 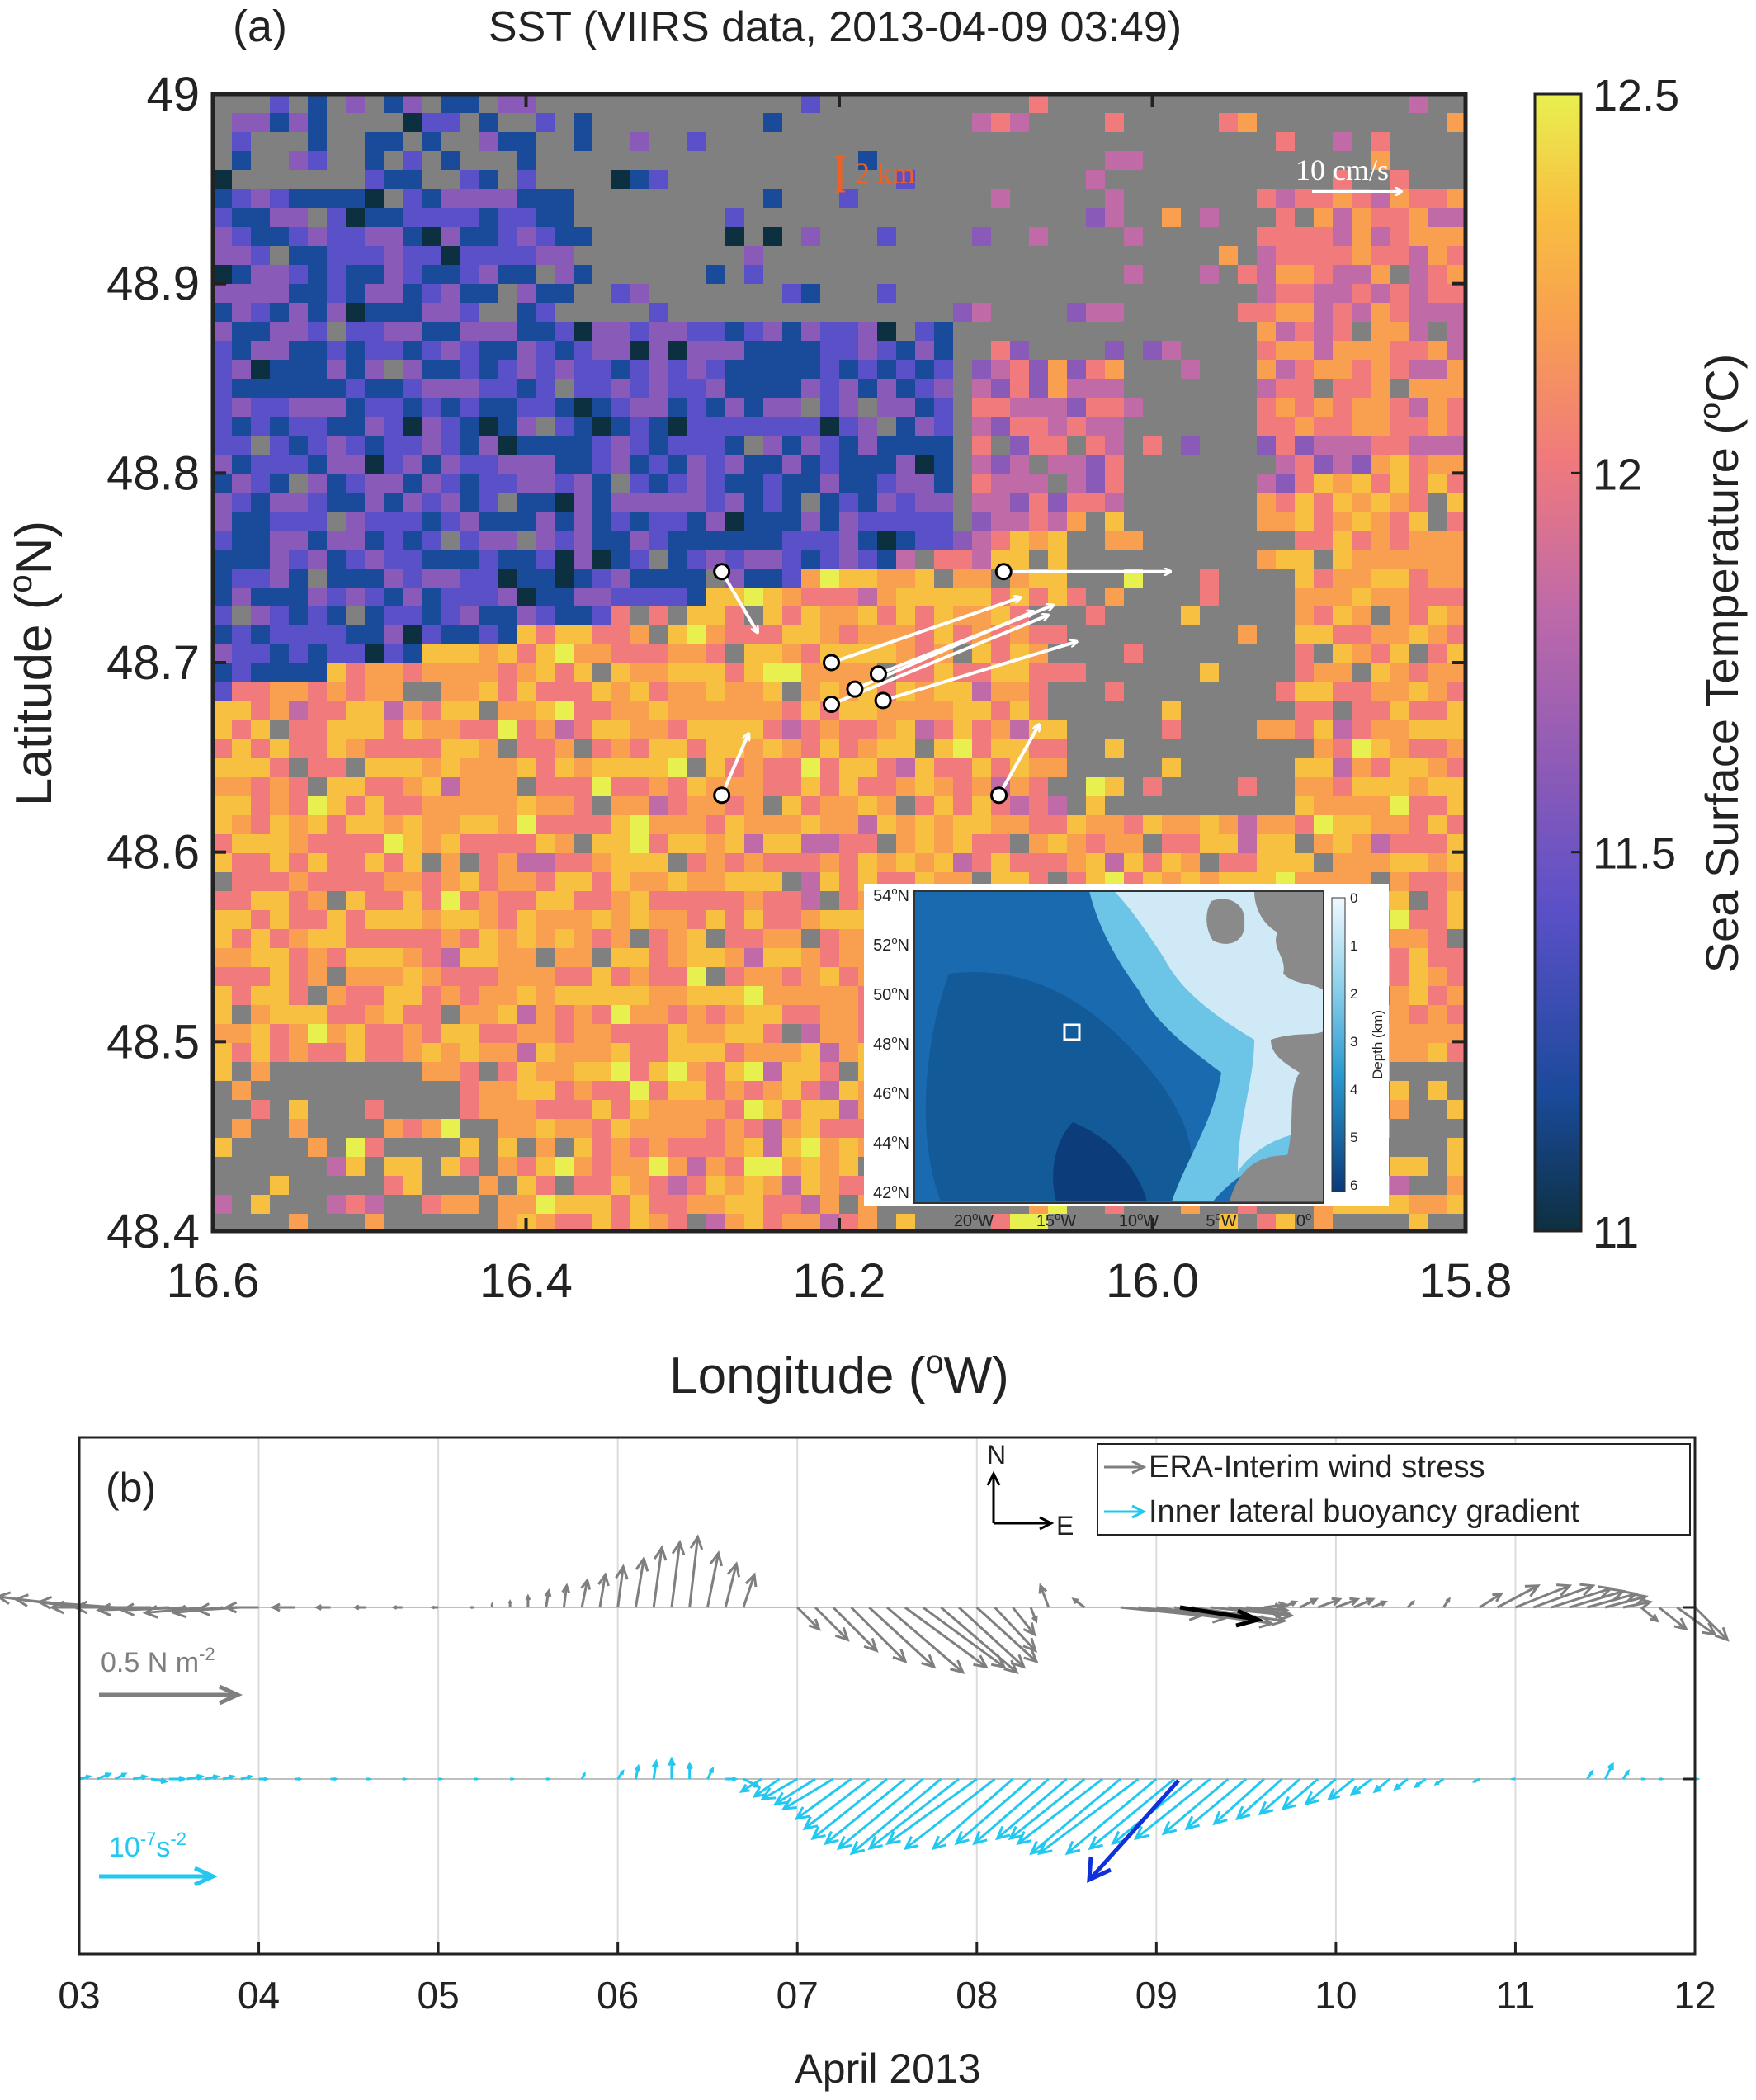 I want to click on wind-arrows, so click(x=865, y=1604).